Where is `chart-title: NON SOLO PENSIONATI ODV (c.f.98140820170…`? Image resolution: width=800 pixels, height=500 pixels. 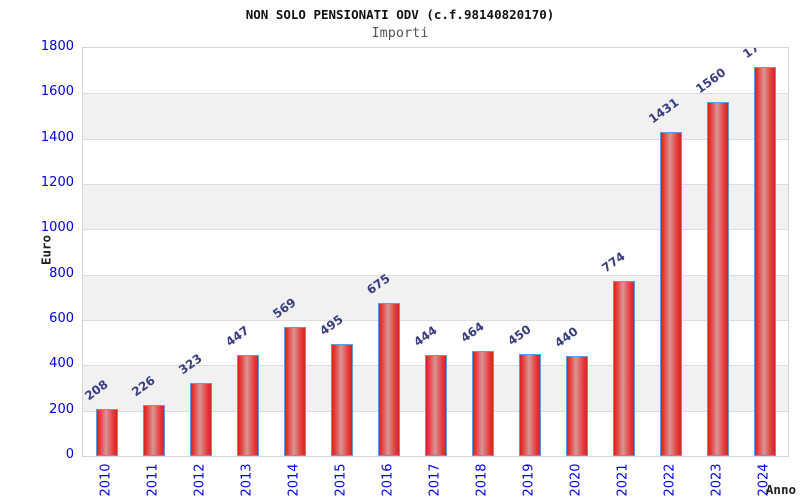 chart-title: NON SOLO PENSIONATI ODV (c.f.98140820170… is located at coordinates (400, 14).